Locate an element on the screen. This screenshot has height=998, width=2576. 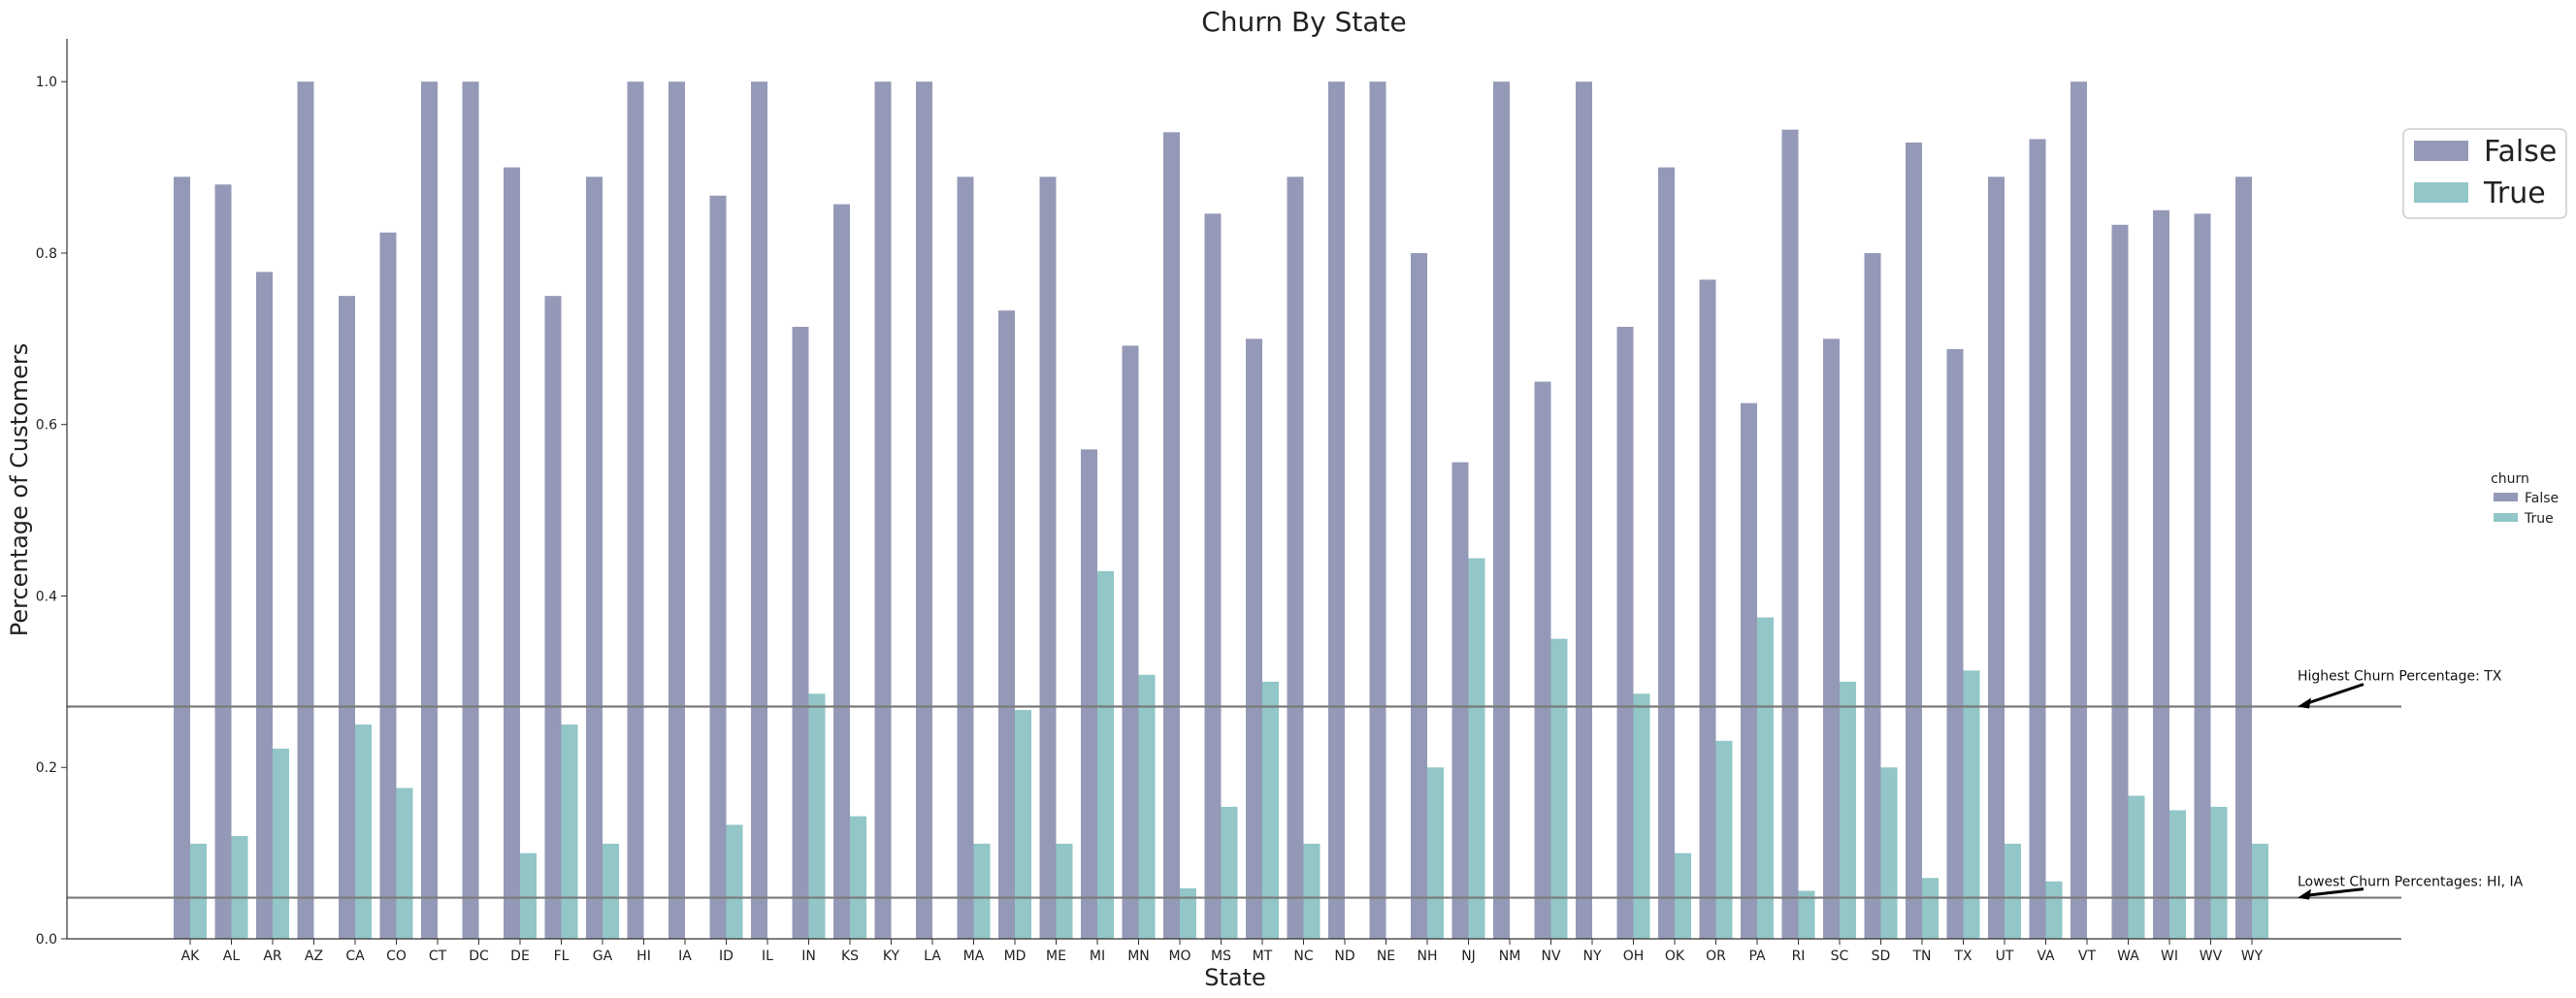
x-tick-label: MN is located at coordinates (1138, 956).